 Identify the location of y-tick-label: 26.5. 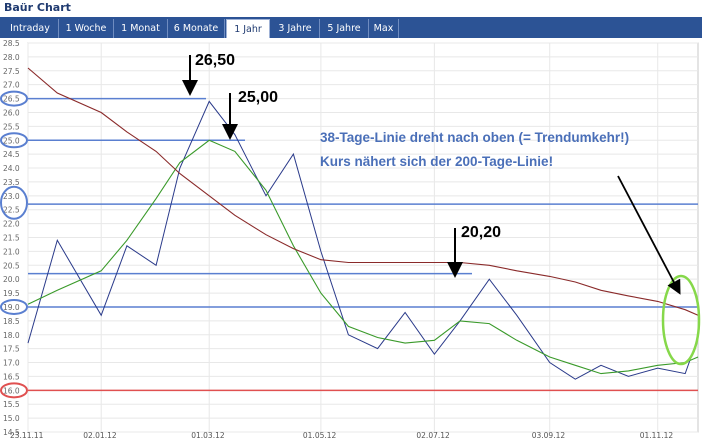
(11, 99).